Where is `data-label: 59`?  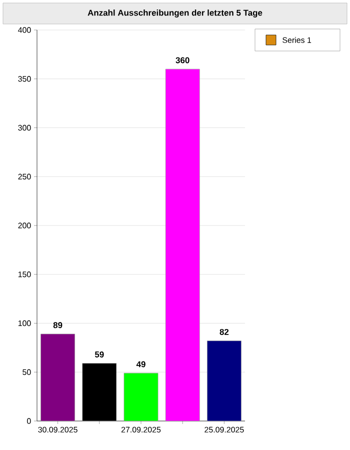 data-label: 59 is located at coordinates (99, 354).